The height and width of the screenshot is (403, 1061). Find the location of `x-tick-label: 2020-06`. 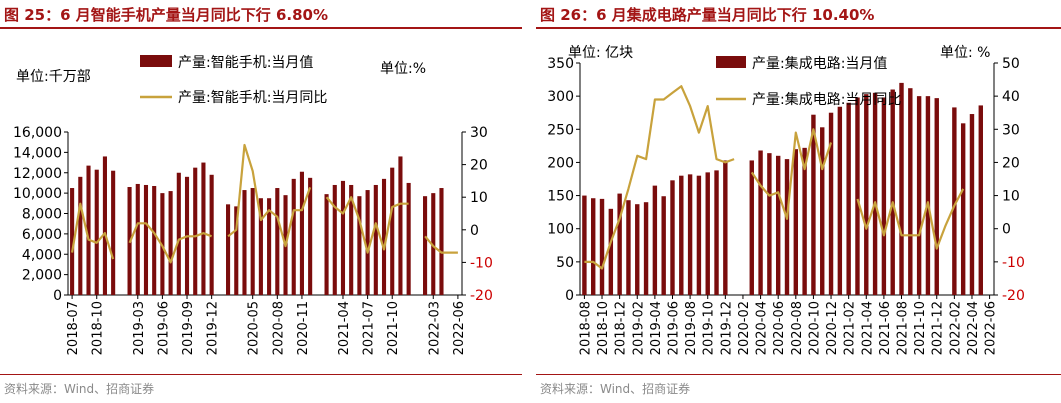

x-tick-label: 2020-06 is located at coordinates (779, 328).